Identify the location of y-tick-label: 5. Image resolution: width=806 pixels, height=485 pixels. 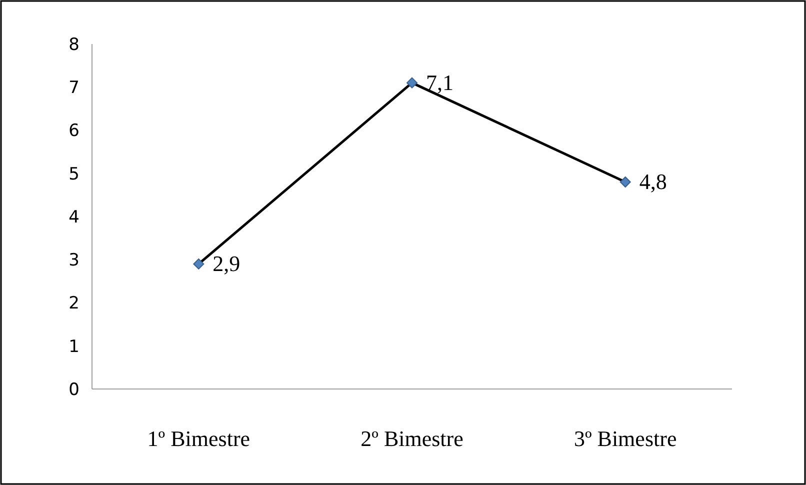
(74, 174).